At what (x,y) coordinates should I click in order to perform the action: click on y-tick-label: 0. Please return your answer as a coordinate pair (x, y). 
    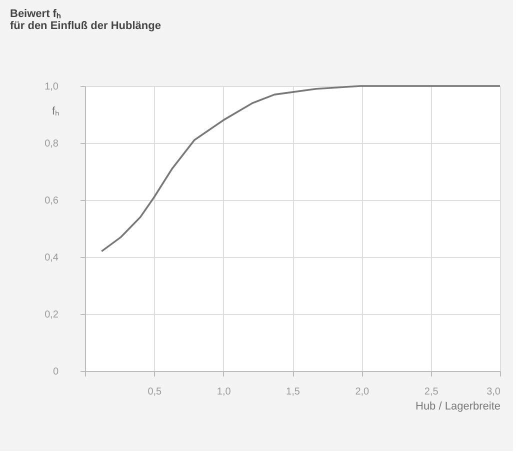
    Looking at the image, I should click on (55, 372).